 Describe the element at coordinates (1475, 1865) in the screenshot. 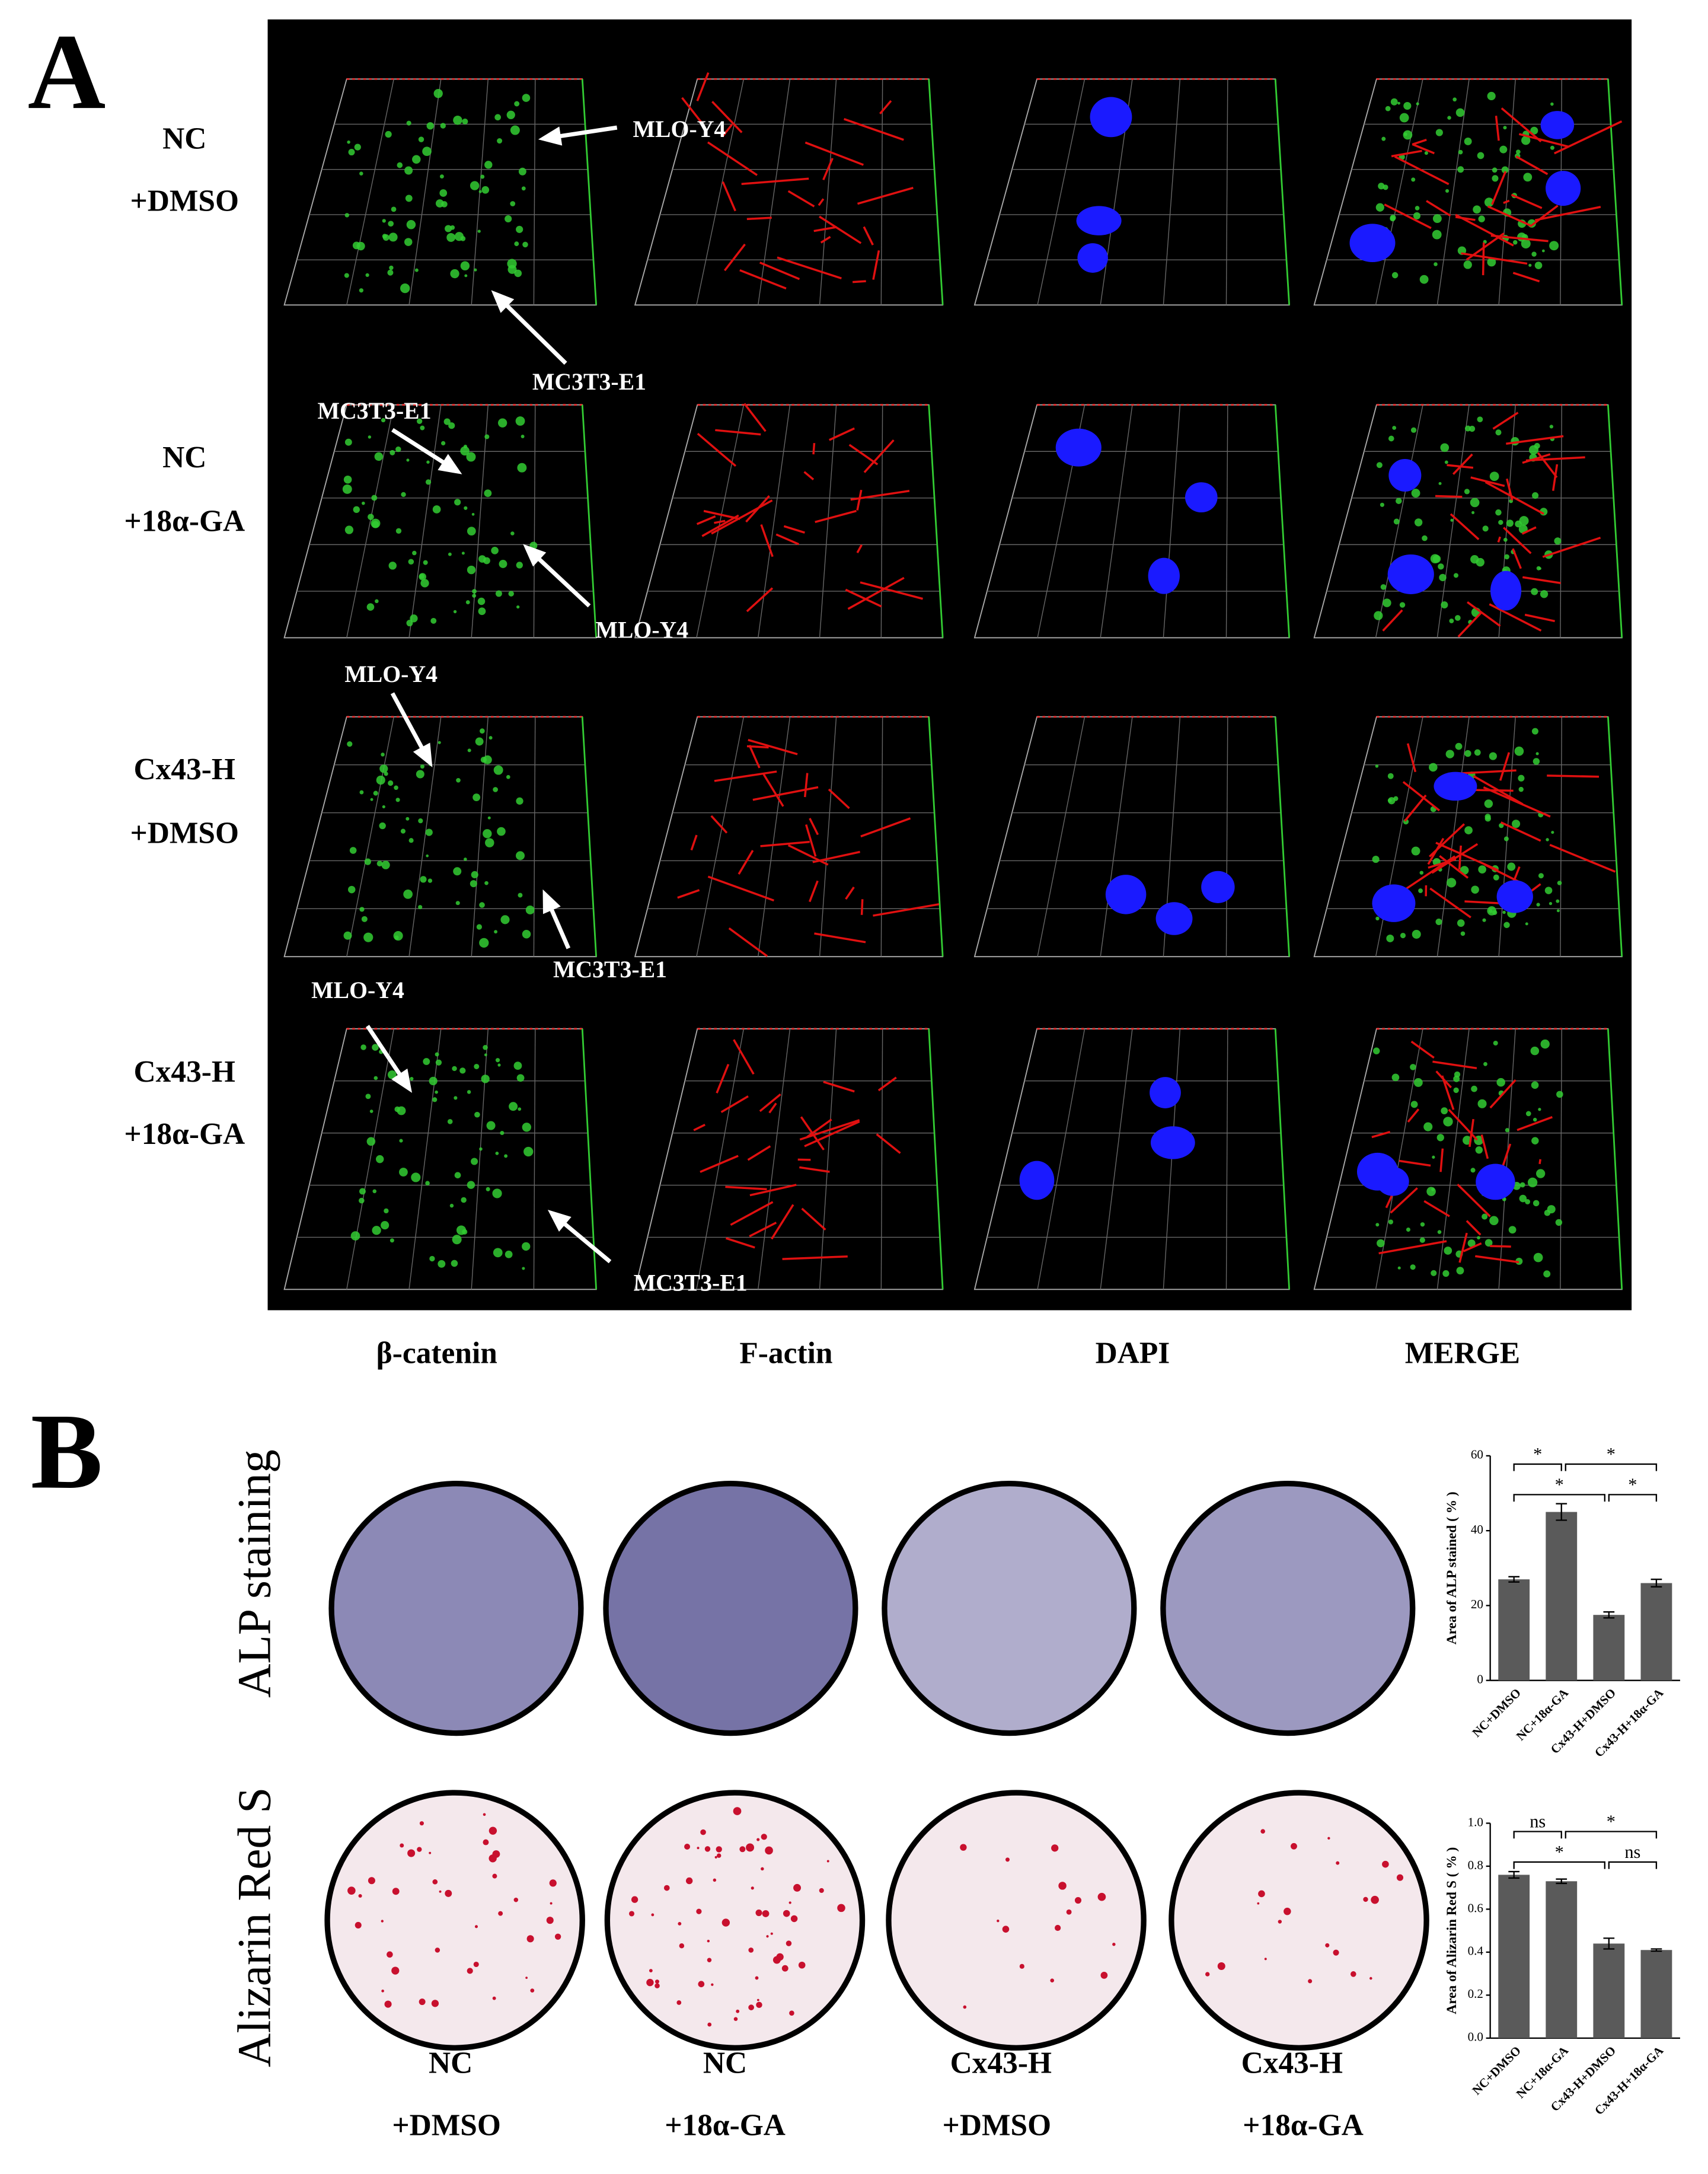

I see `y-tick-label: 0.8` at that location.